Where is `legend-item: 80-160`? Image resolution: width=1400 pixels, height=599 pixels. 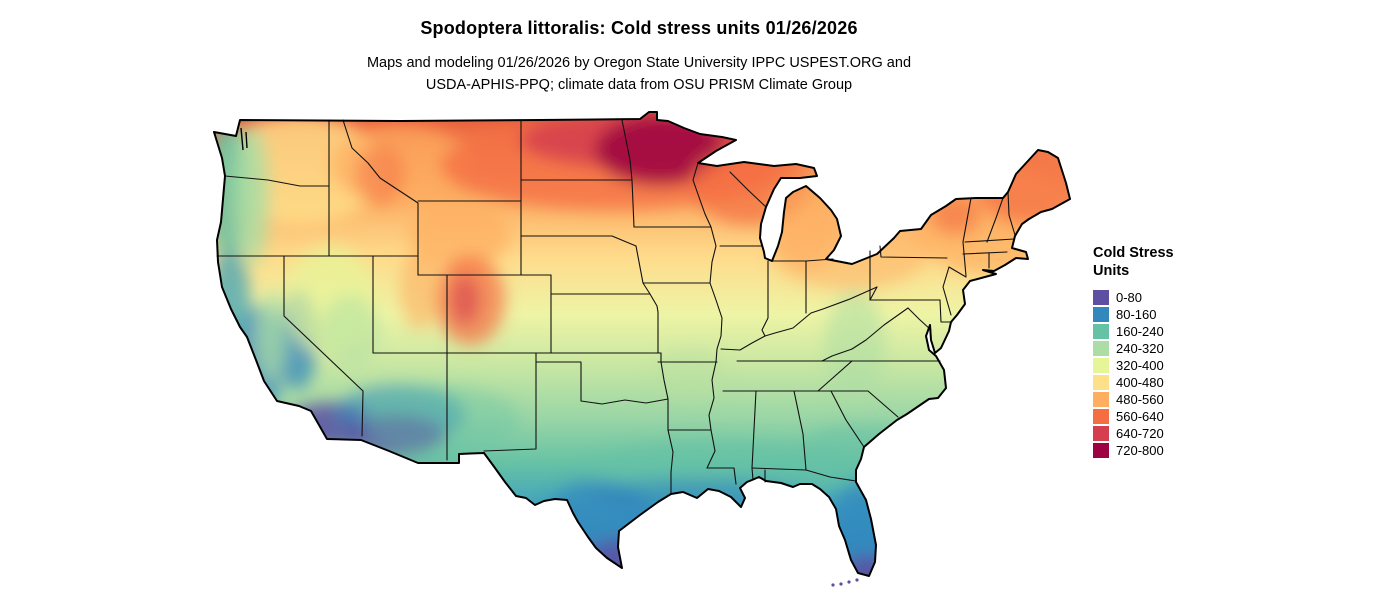 legend-item: 80-160 is located at coordinates (1133, 314).